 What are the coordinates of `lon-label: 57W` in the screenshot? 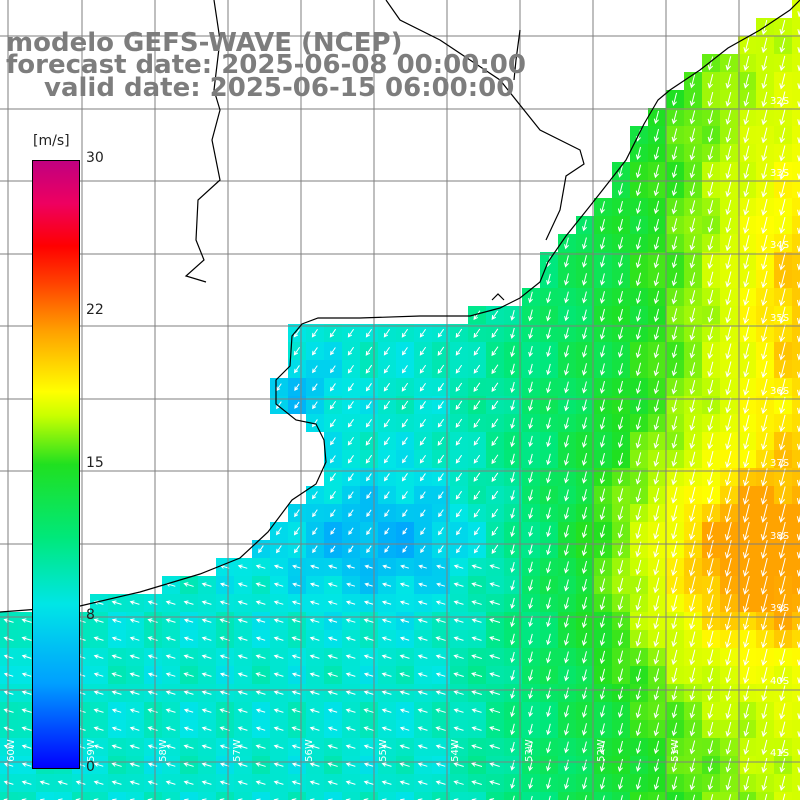 It's located at (237, 750).